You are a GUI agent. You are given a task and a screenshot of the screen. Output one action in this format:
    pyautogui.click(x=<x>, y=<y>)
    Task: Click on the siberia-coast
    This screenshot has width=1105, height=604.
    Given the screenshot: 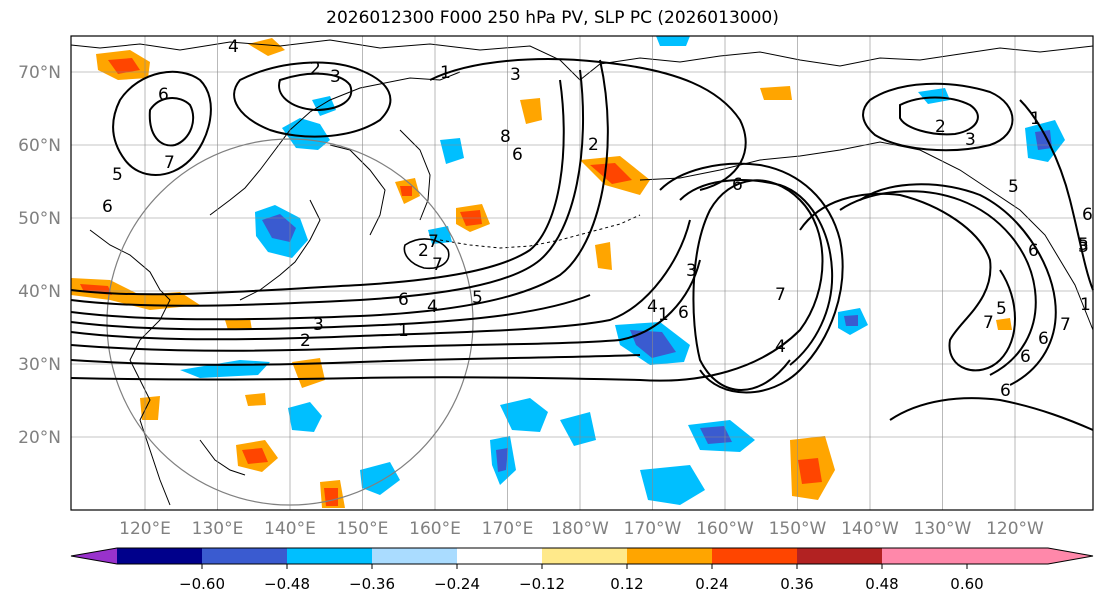 What is the action you would take?
    pyautogui.click(x=335, y=143)
    